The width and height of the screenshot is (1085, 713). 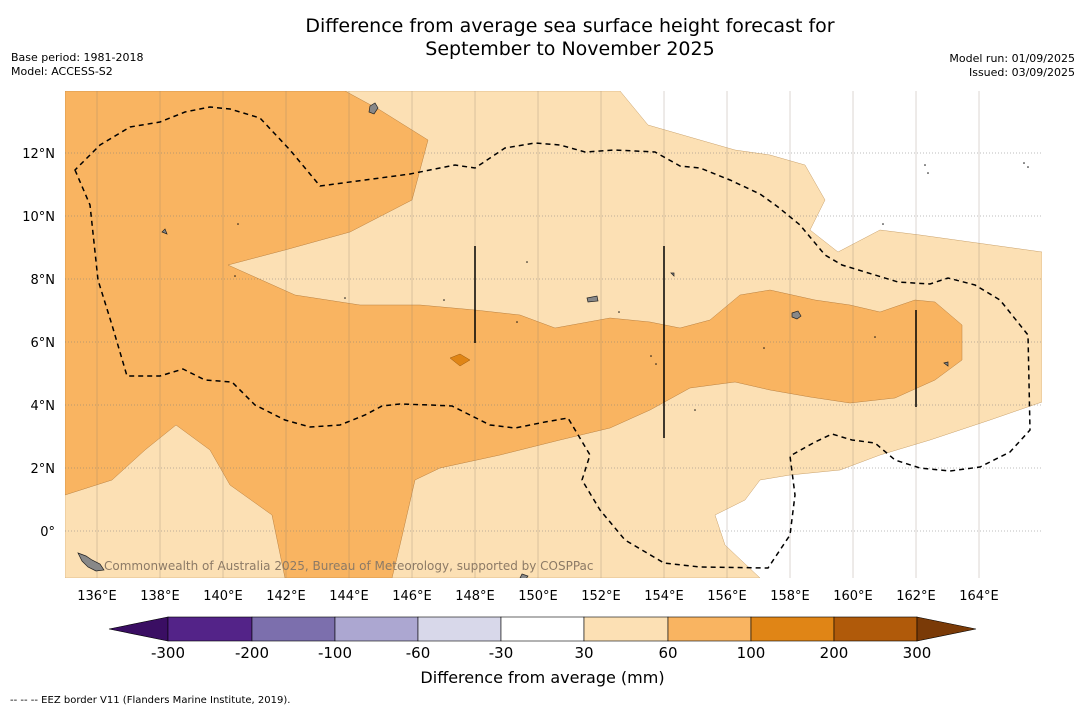 I want to click on meta-left: Base period: 1981-2018 Model: ACCESS-S2, so click(x=77, y=65).